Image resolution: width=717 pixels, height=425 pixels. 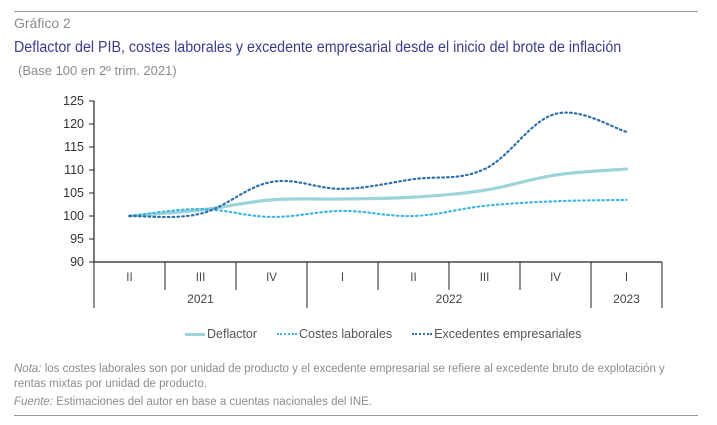 What do you see at coordinates (73, 216) in the screenshot?
I see `y-tick-label: 100` at bounding box center [73, 216].